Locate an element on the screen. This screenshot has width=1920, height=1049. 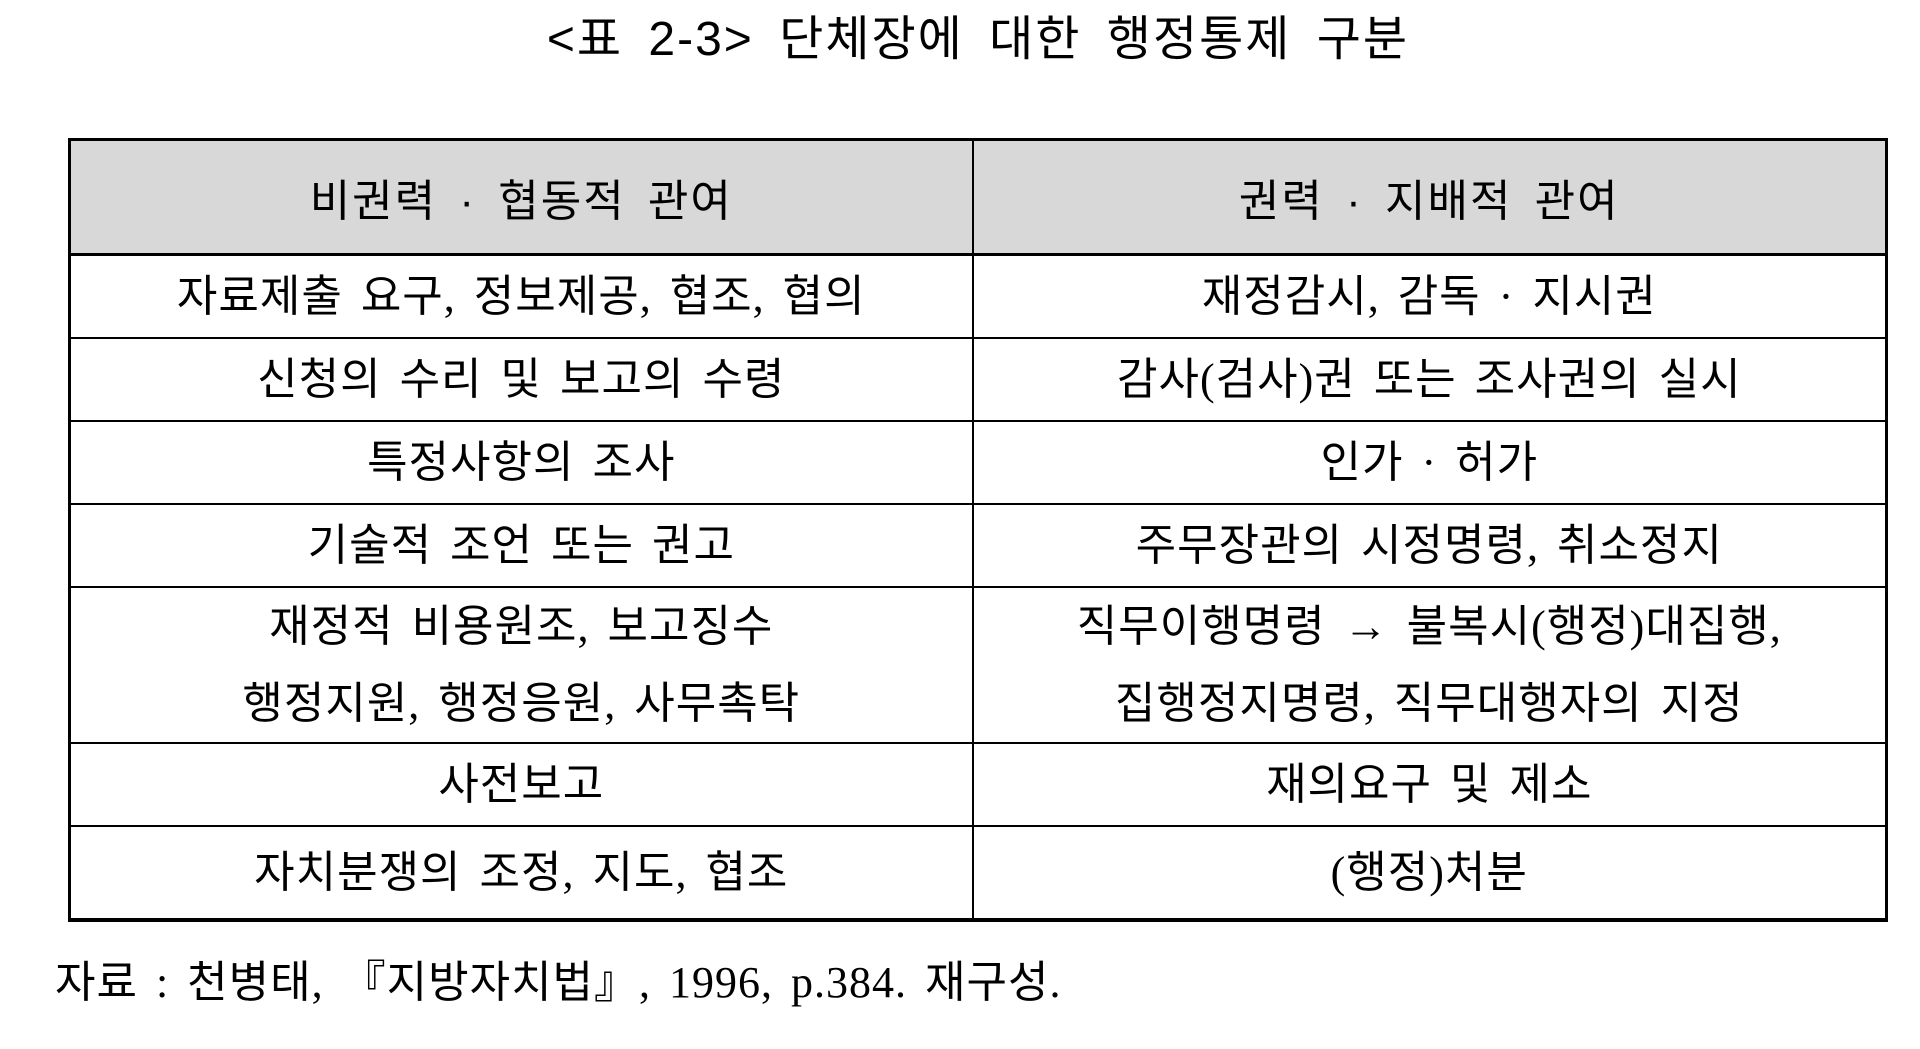
table-caption: <표 2-3> 단체장에 대한 행정통제 구분 is located at coordinates (978, 39).